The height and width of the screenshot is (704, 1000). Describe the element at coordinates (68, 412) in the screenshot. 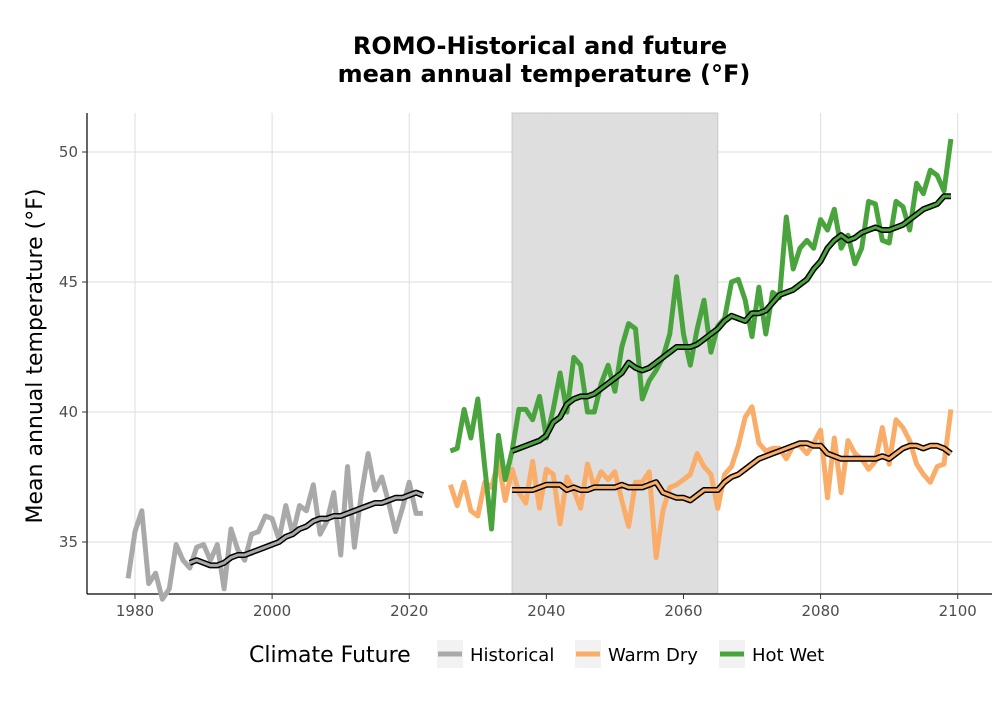

I see `y-tick-label-40: 40` at that location.